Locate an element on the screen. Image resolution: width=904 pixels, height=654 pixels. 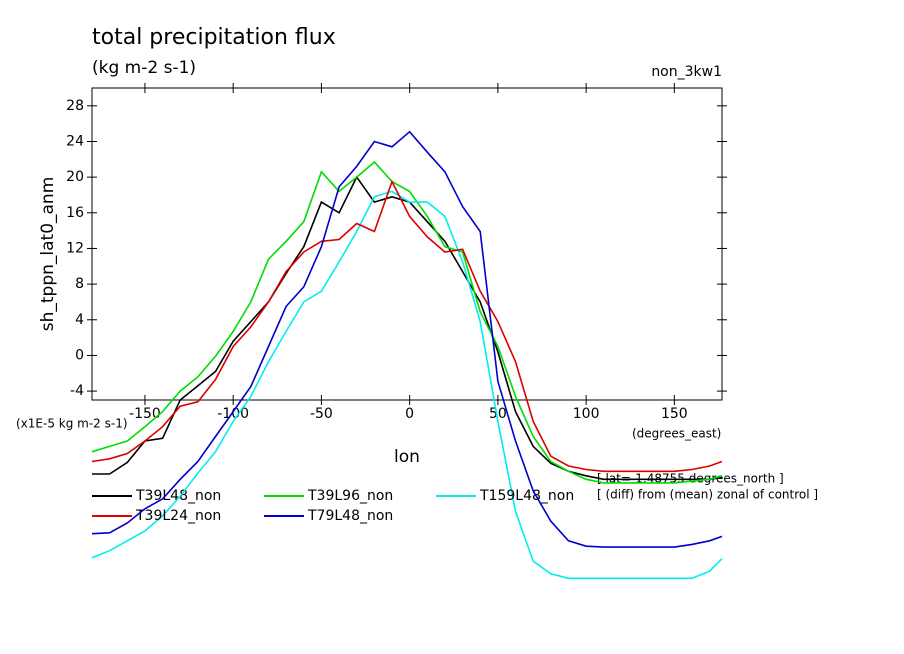
y-tick-label: 16 is located at coordinates (75, 213).